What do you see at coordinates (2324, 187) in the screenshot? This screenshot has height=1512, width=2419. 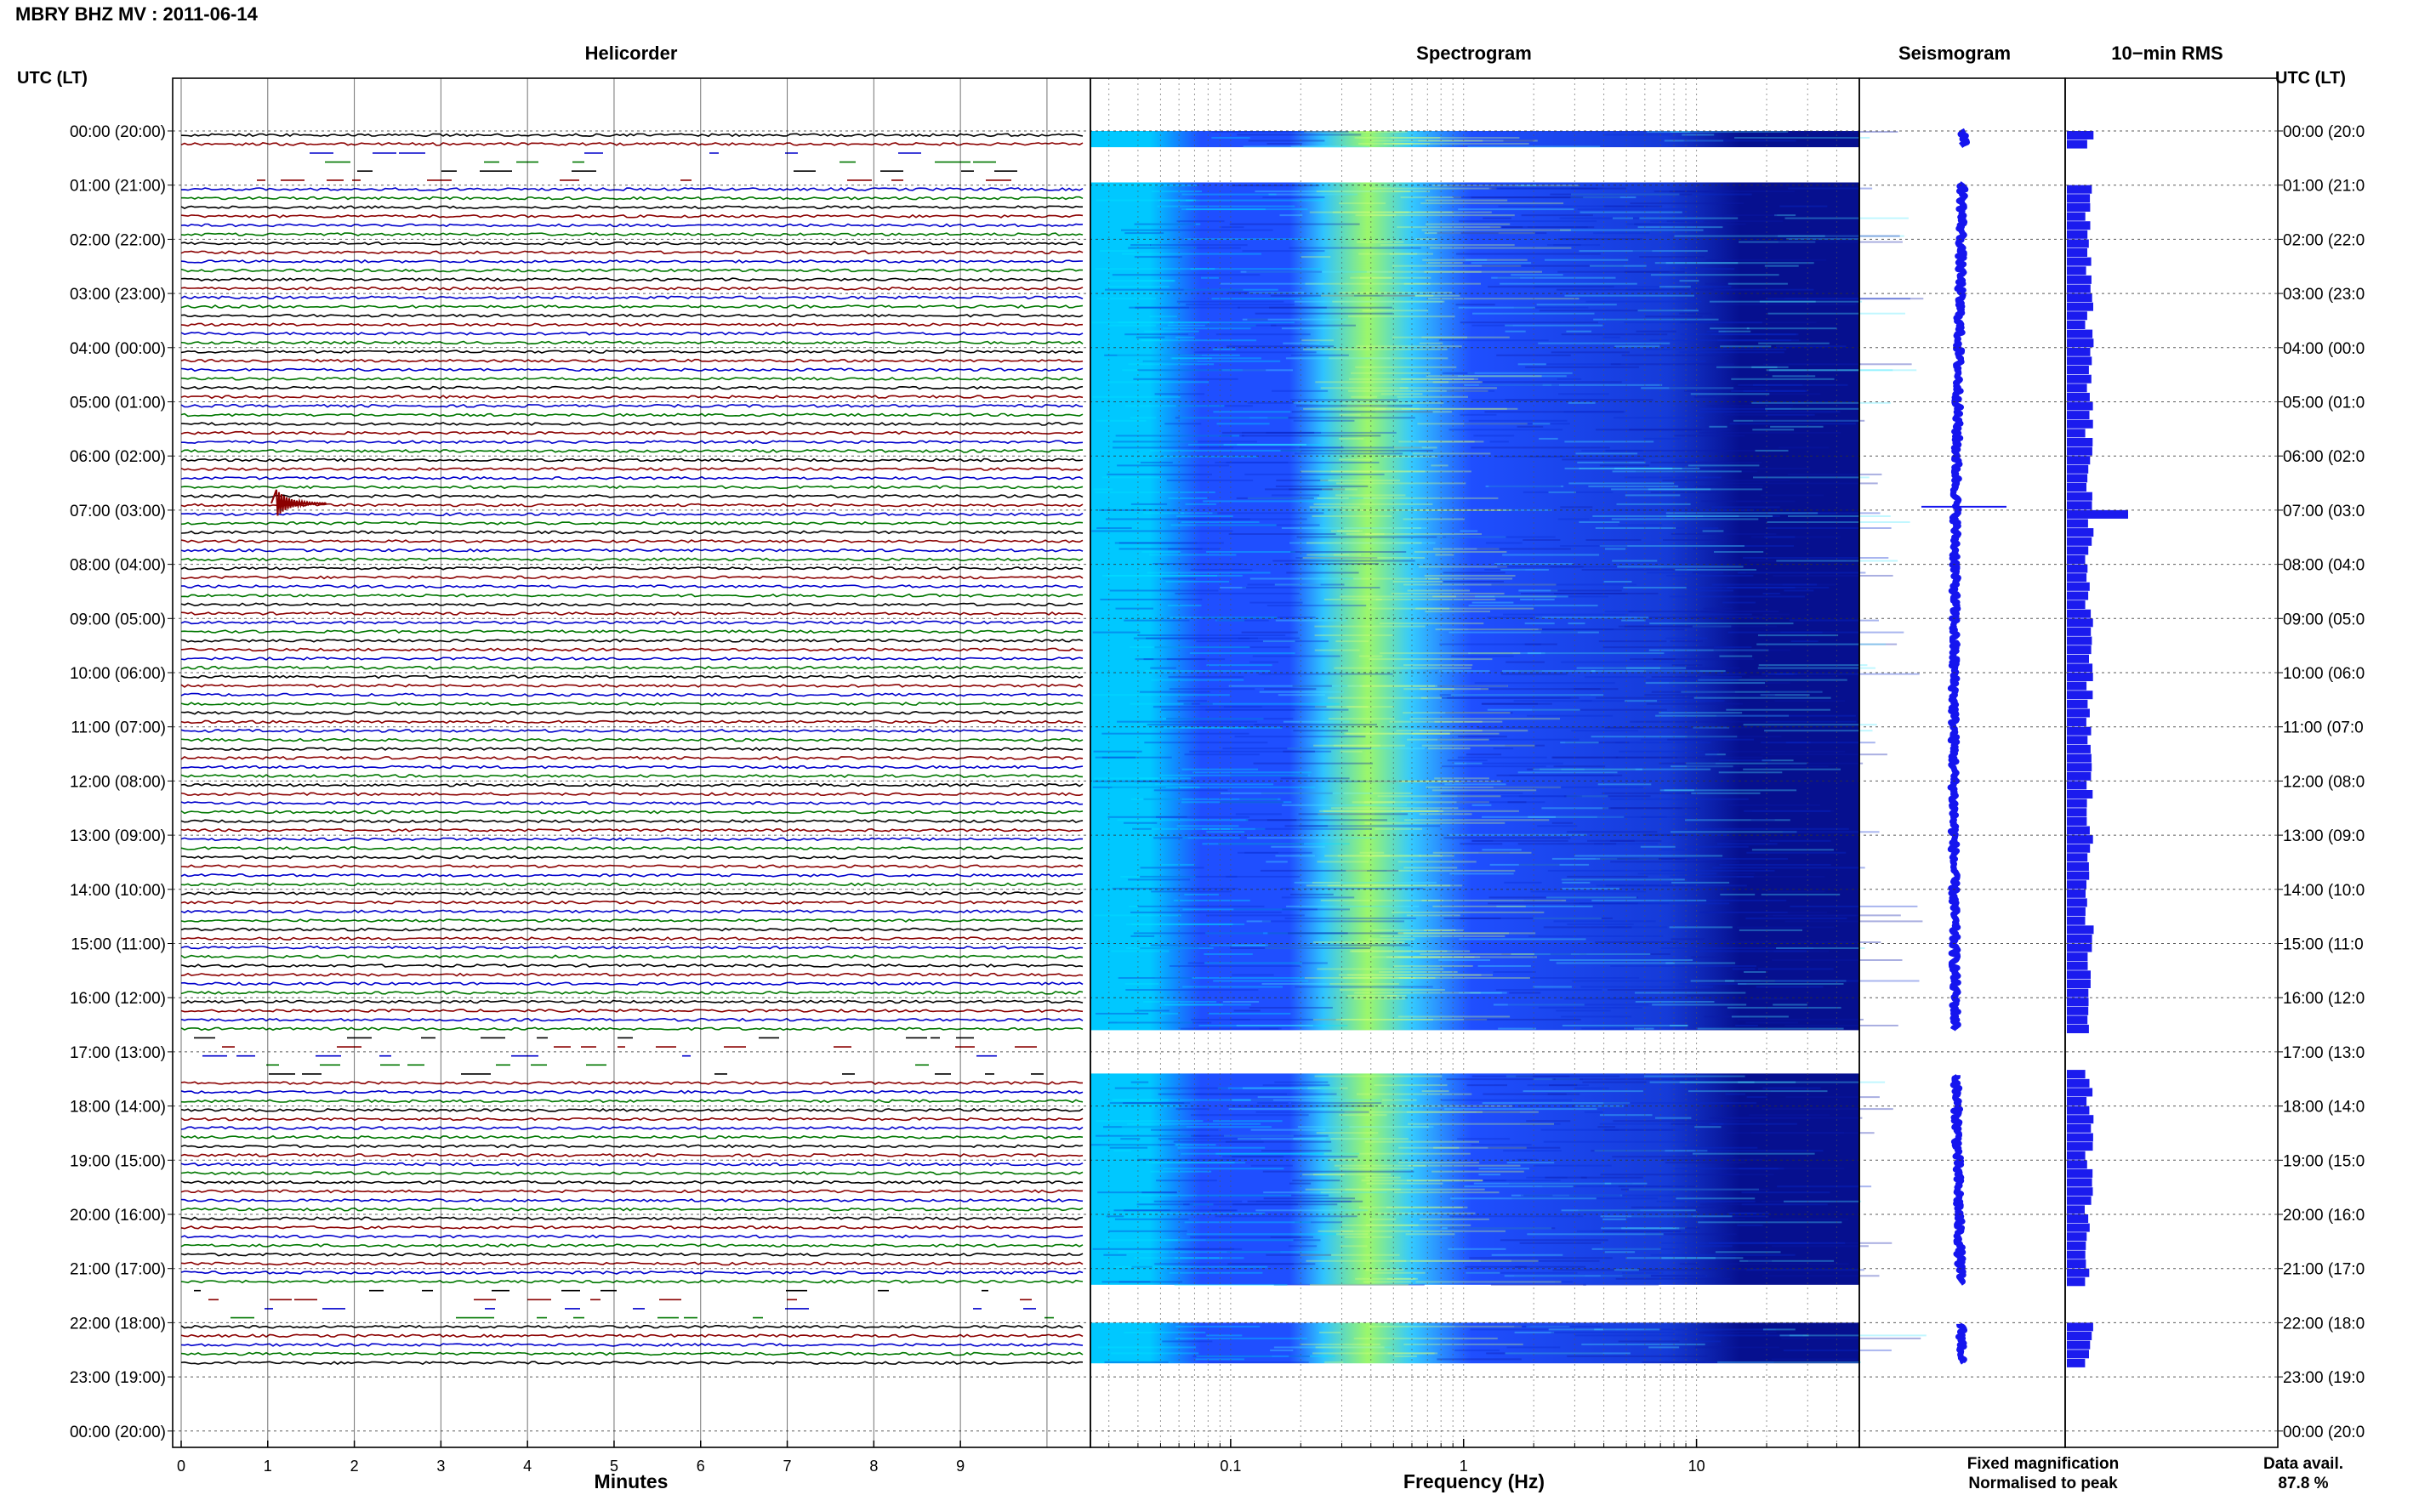 I see `hour-label-right: 01:00 (21:0` at bounding box center [2324, 187].